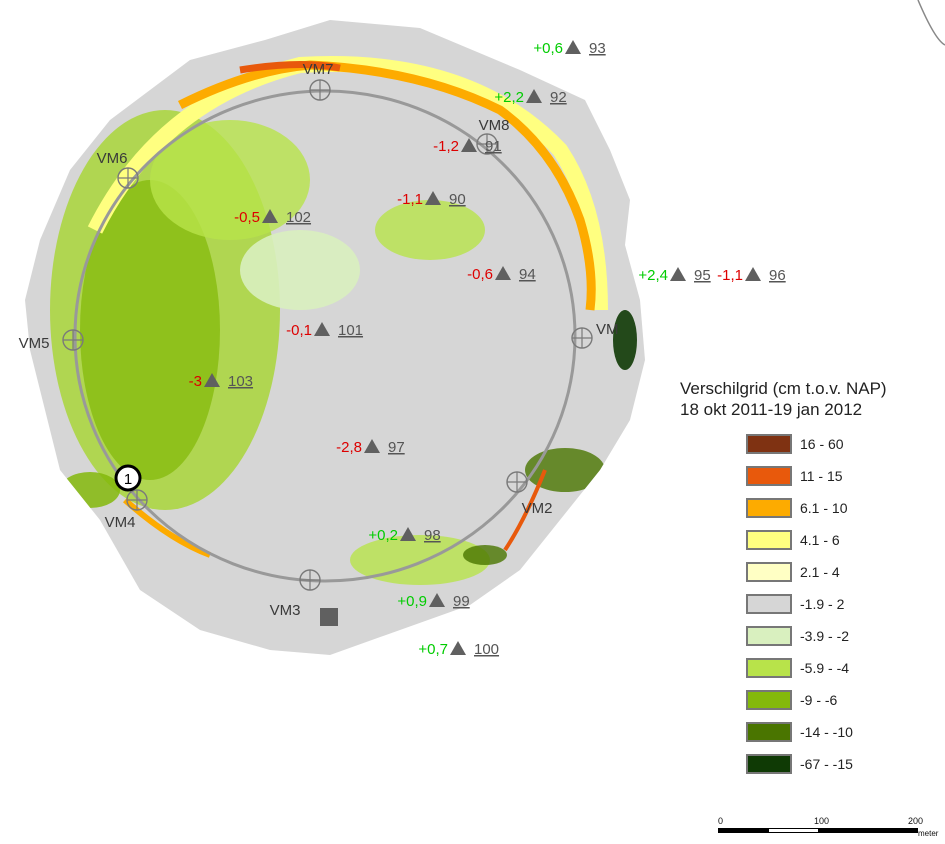 This screenshot has width=945, height=844. I want to click on benchmark-label: VM7, so click(318, 69).